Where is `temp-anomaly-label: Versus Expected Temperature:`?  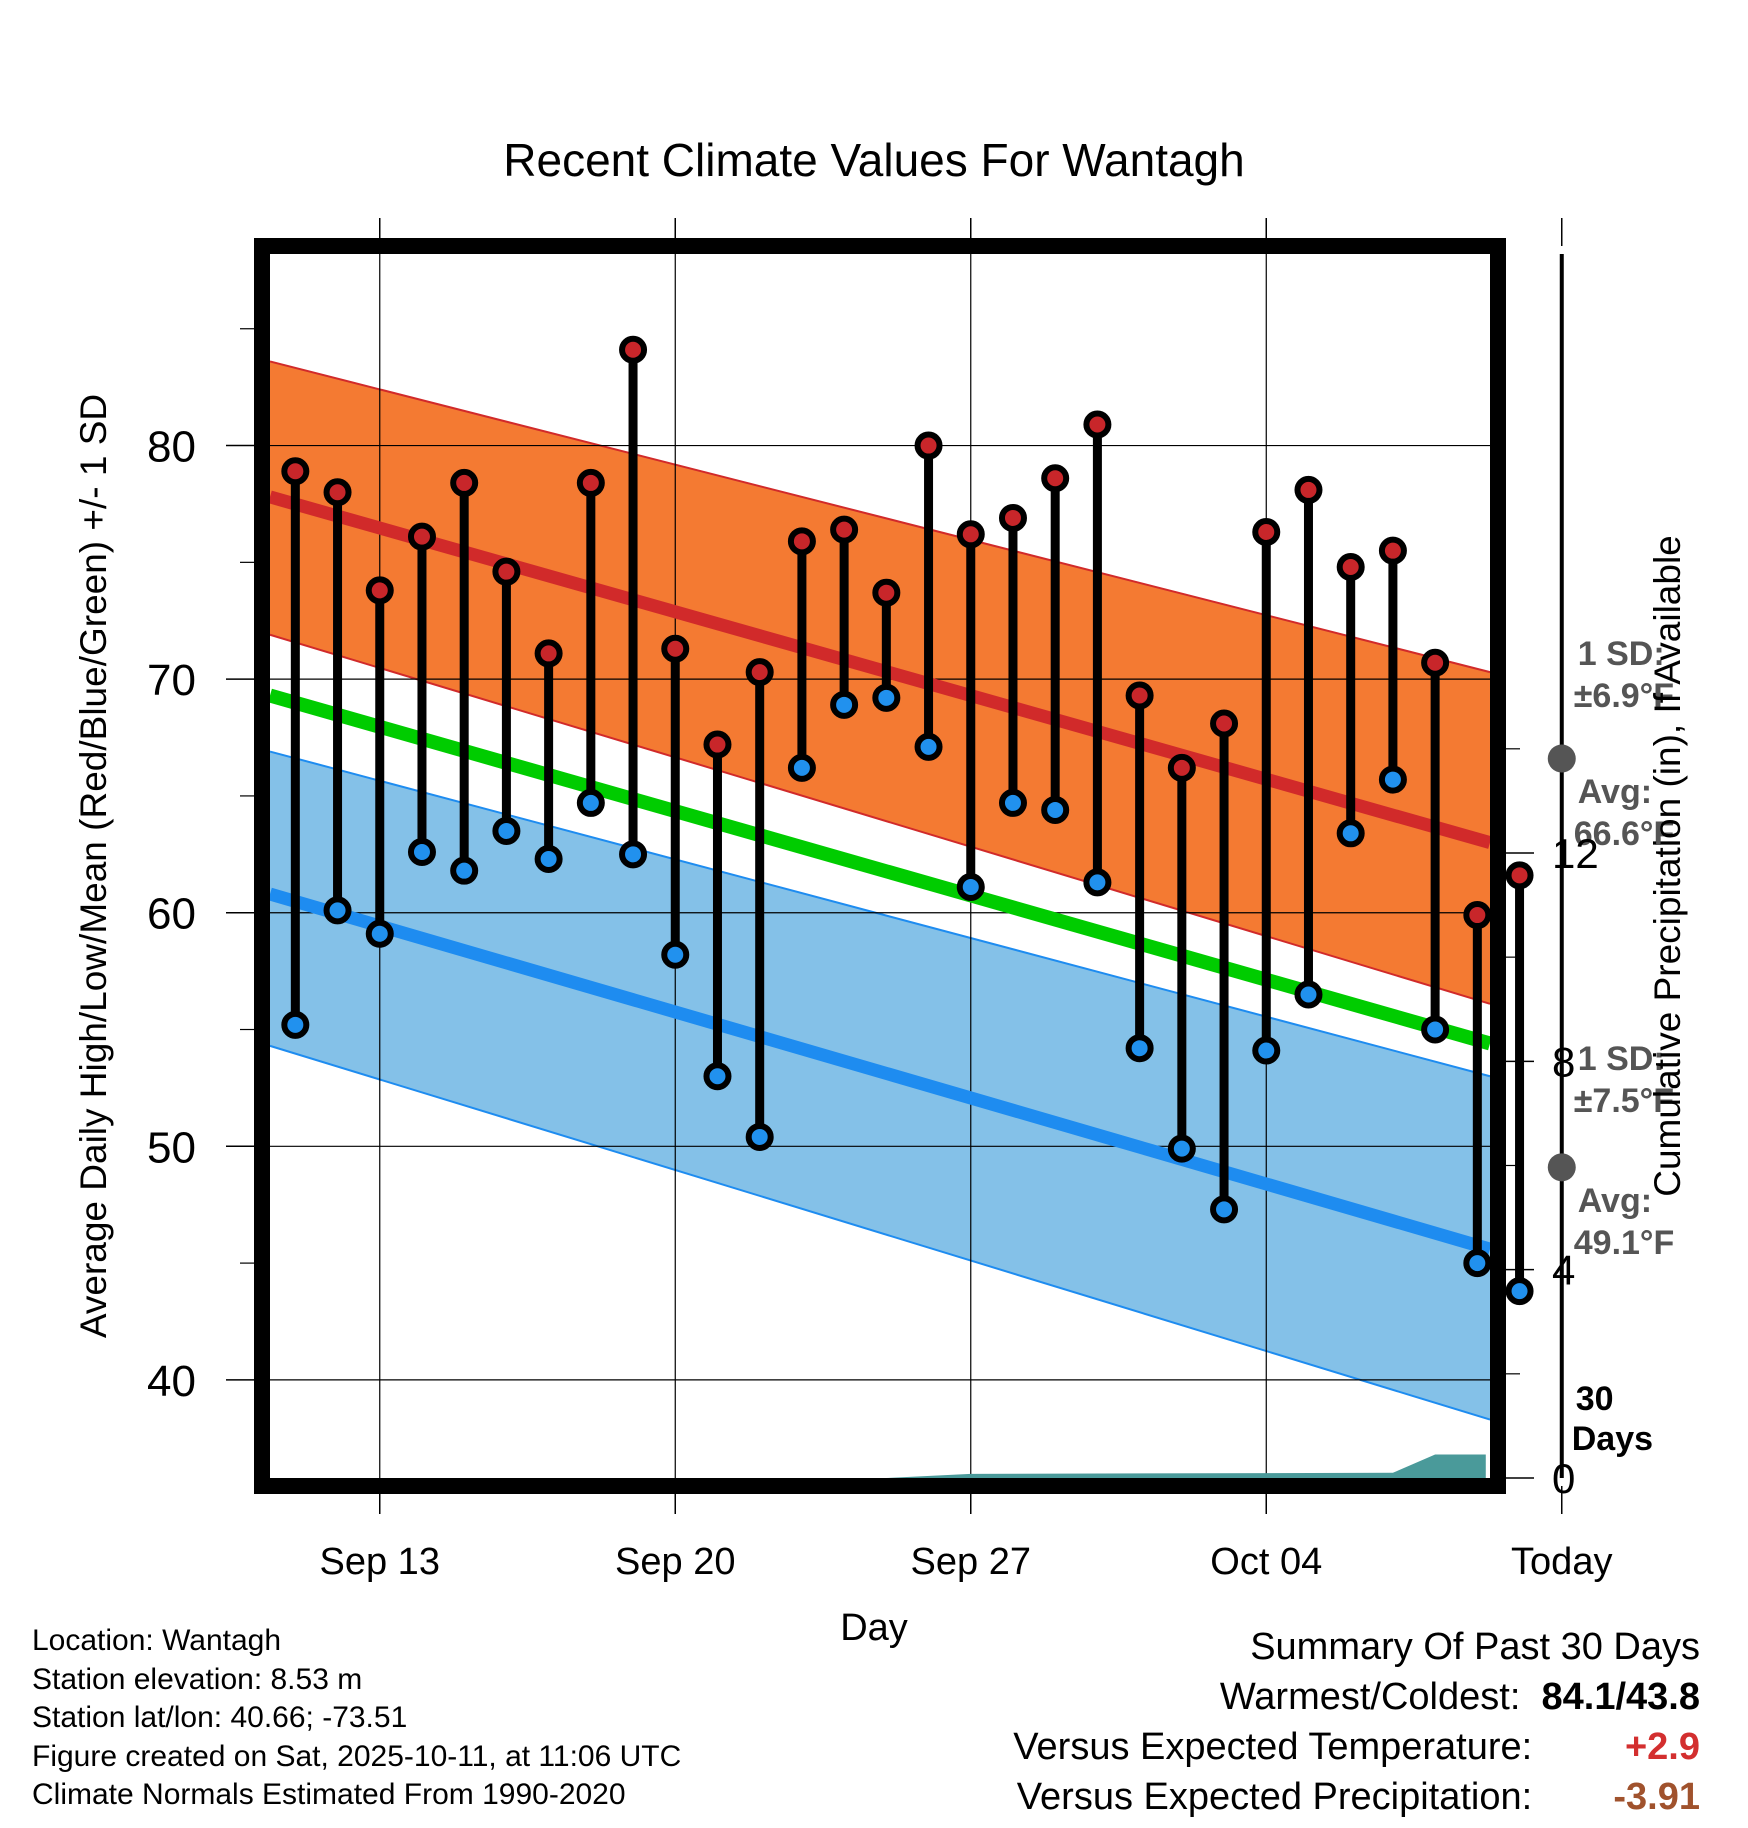
temp-anomaly-label: Versus Expected Temperature: is located at coordinates (1273, 1747).